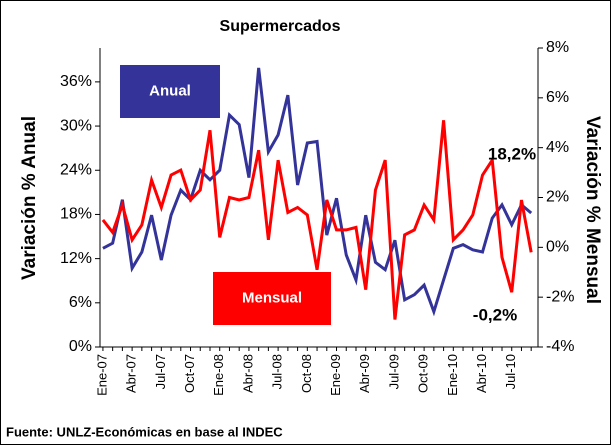 This screenshot has width=611, height=445. Describe the element at coordinates (280, 26) in the screenshot. I see `chart-title: Supermercados` at that location.